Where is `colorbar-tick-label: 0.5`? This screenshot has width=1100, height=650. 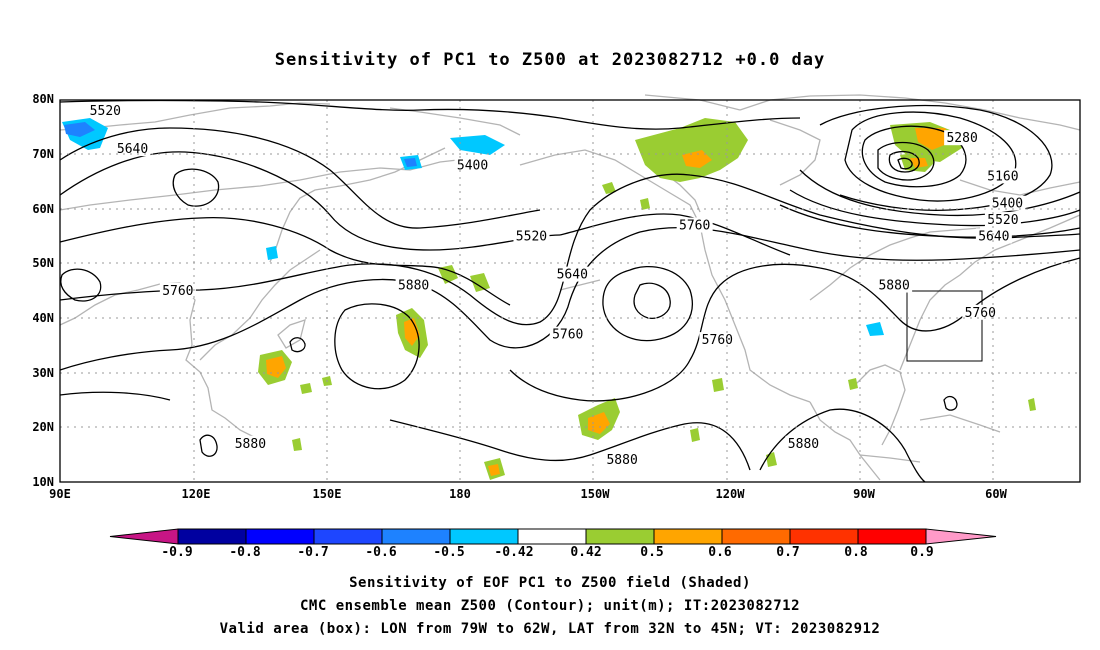
colorbar-tick-label: 0.5 is located at coordinates (652, 552).